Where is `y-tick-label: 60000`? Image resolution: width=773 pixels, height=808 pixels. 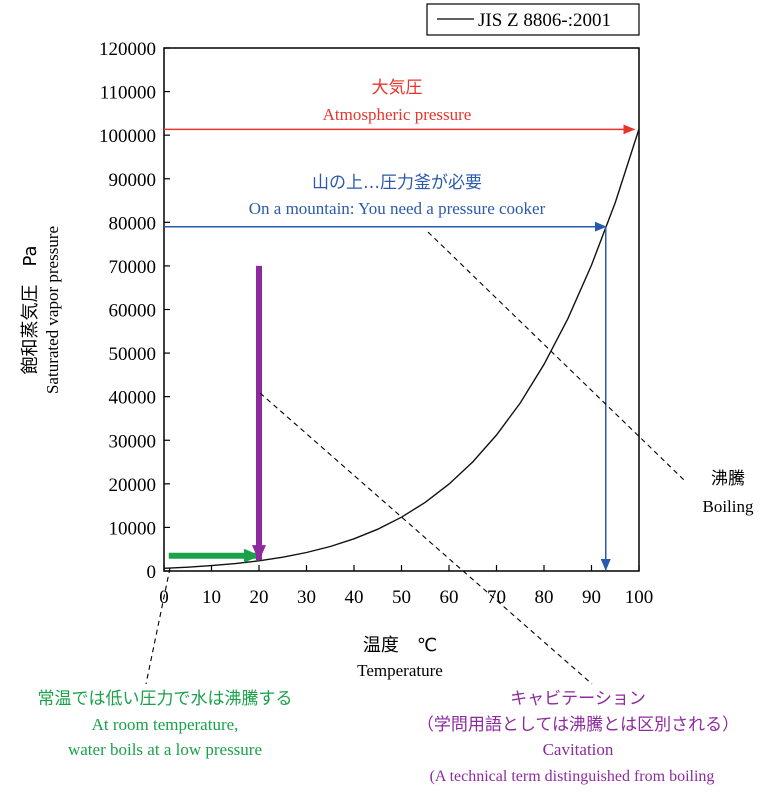 y-tick-label: 60000 is located at coordinates (133, 311).